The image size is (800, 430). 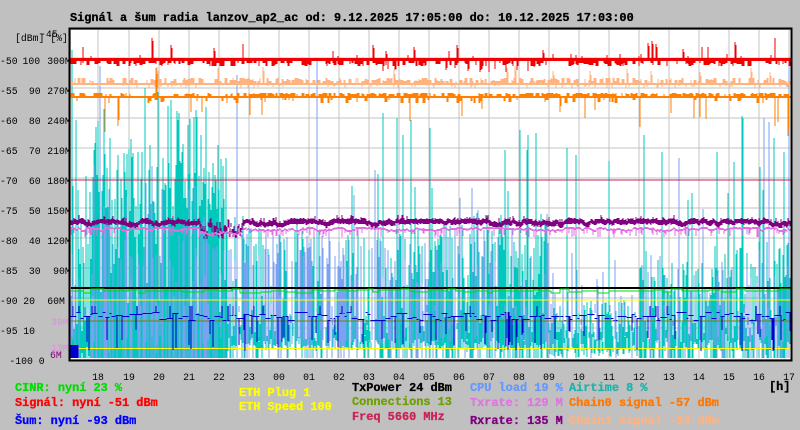 I want to click on svg-text: 23, so click(x=249, y=377).